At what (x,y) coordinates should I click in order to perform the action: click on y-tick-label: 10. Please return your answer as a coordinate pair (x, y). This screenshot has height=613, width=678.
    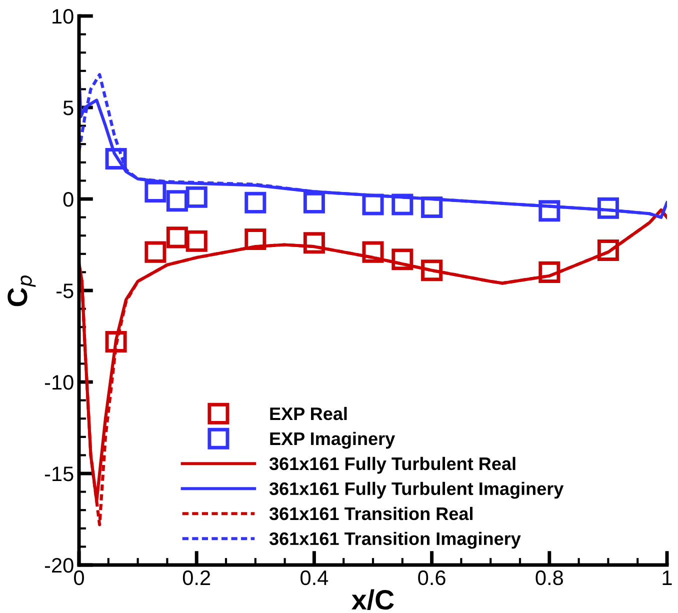
    Looking at the image, I should click on (63, 16).